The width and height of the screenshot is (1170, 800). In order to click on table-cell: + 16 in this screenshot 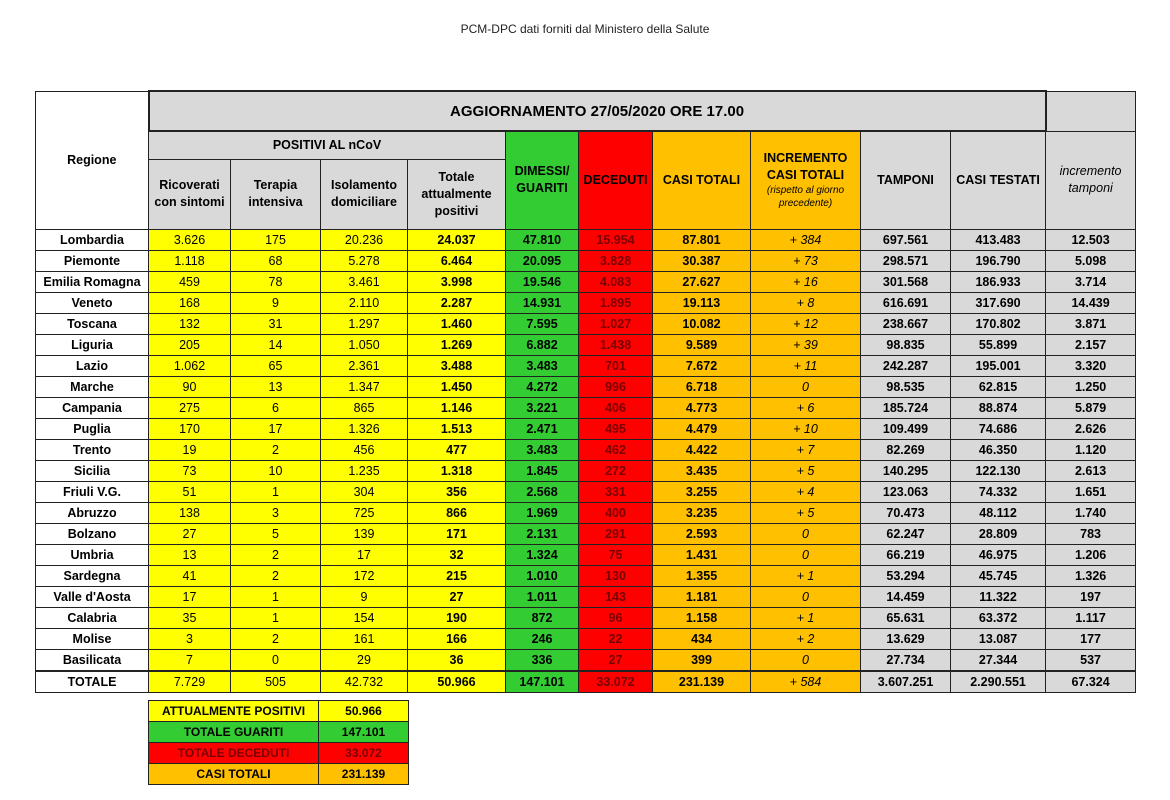, I will do `click(805, 281)`.